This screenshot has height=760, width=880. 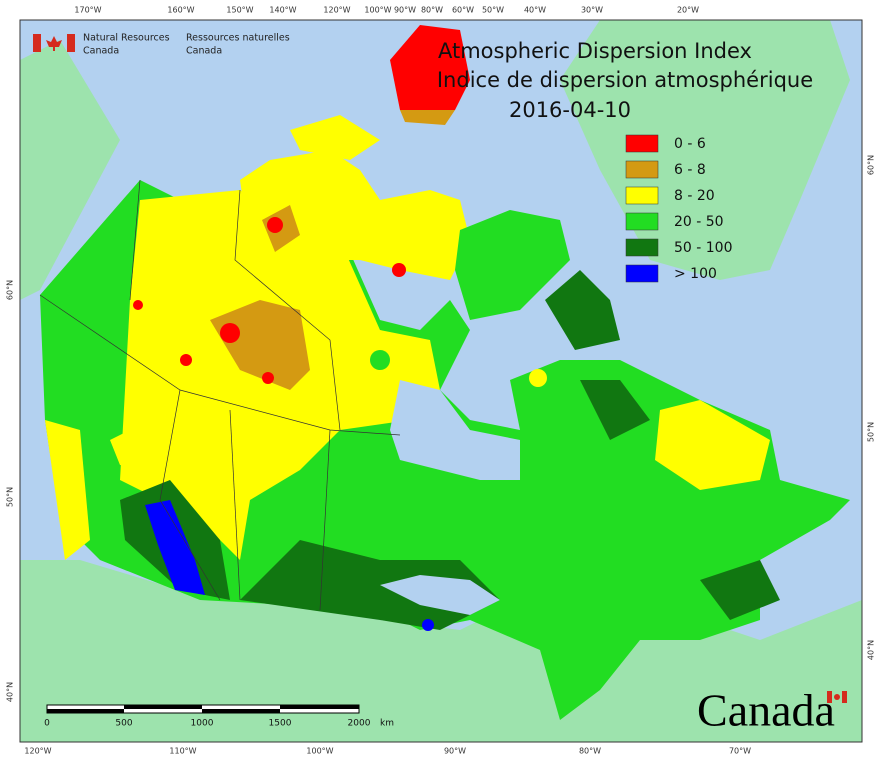 I want to click on legend-label: 6 - 8, so click(x=690, y=170).